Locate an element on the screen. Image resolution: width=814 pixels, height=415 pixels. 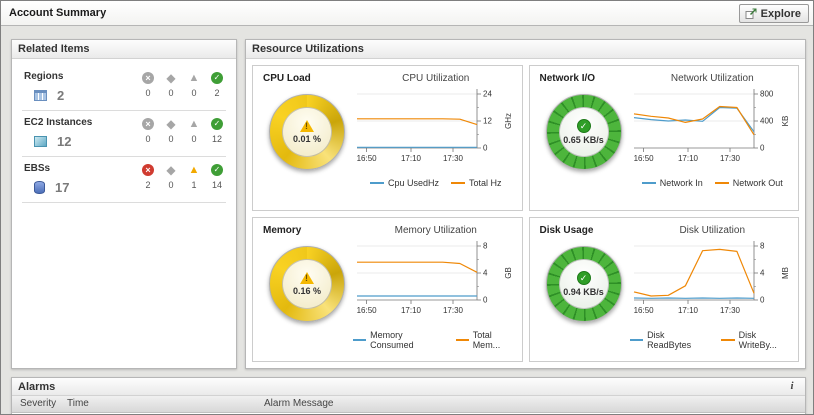
info-icon: i is located at coordinates (792, 386).